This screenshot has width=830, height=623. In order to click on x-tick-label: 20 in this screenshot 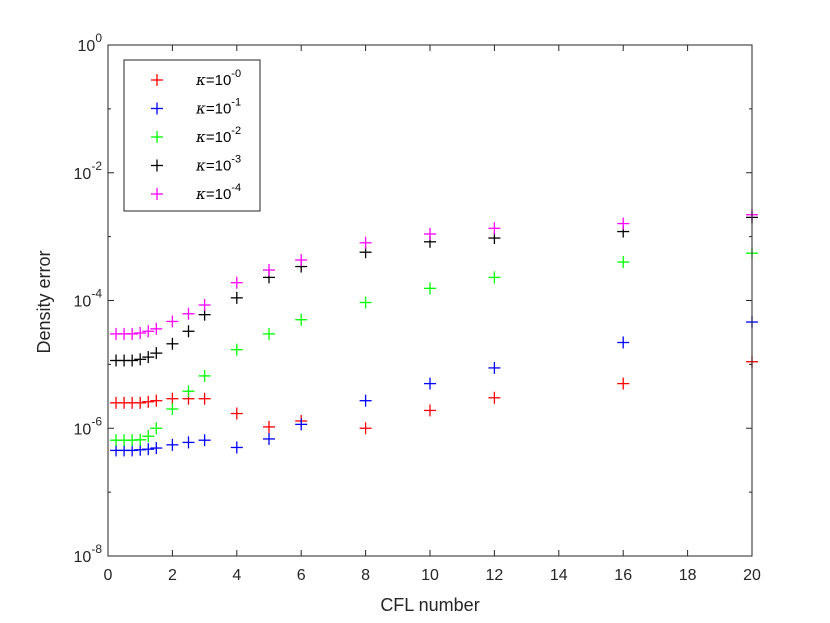, I will do `click(752, 575)`.